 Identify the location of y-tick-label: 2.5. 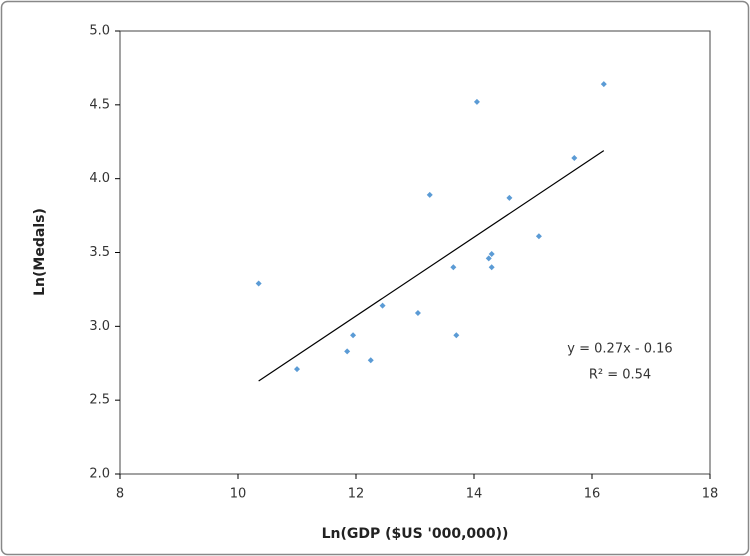
(99, 400).